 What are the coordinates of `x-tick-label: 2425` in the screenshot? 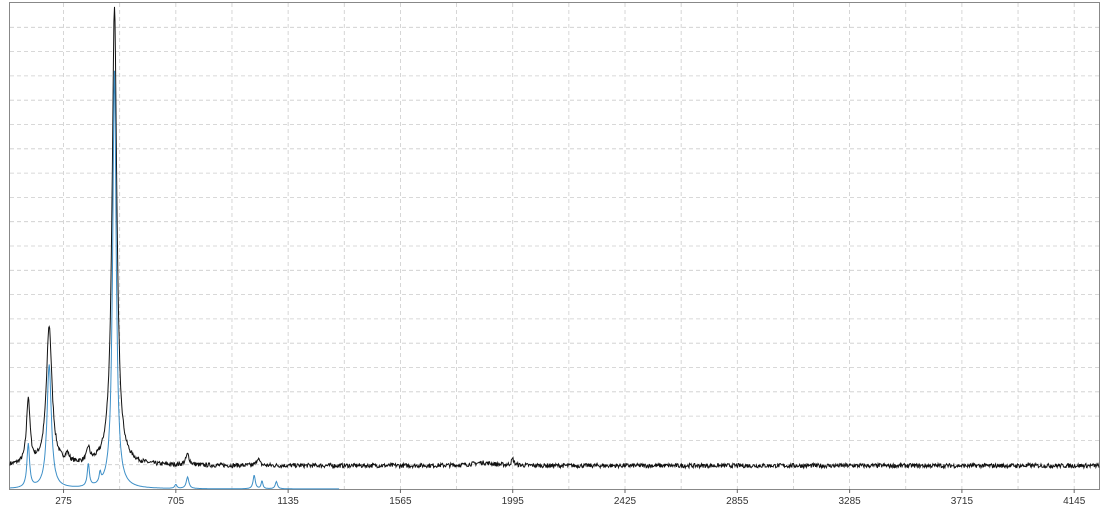 It's located at (625, 501).